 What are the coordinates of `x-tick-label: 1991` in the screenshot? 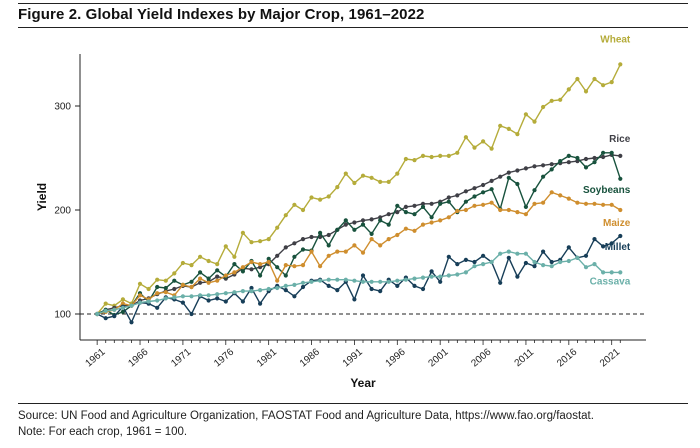 It's located at (353, 357).